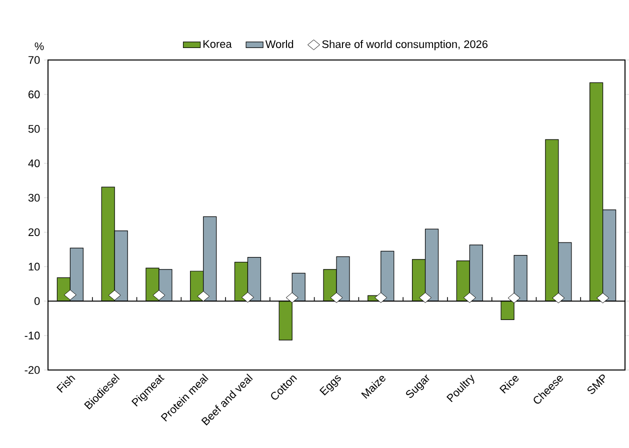 The image size is (629, 448). What do you see at coordinates (217, 44) in the screenshot?
I see `legend-label: Korea` at bounding box center [217, 44].